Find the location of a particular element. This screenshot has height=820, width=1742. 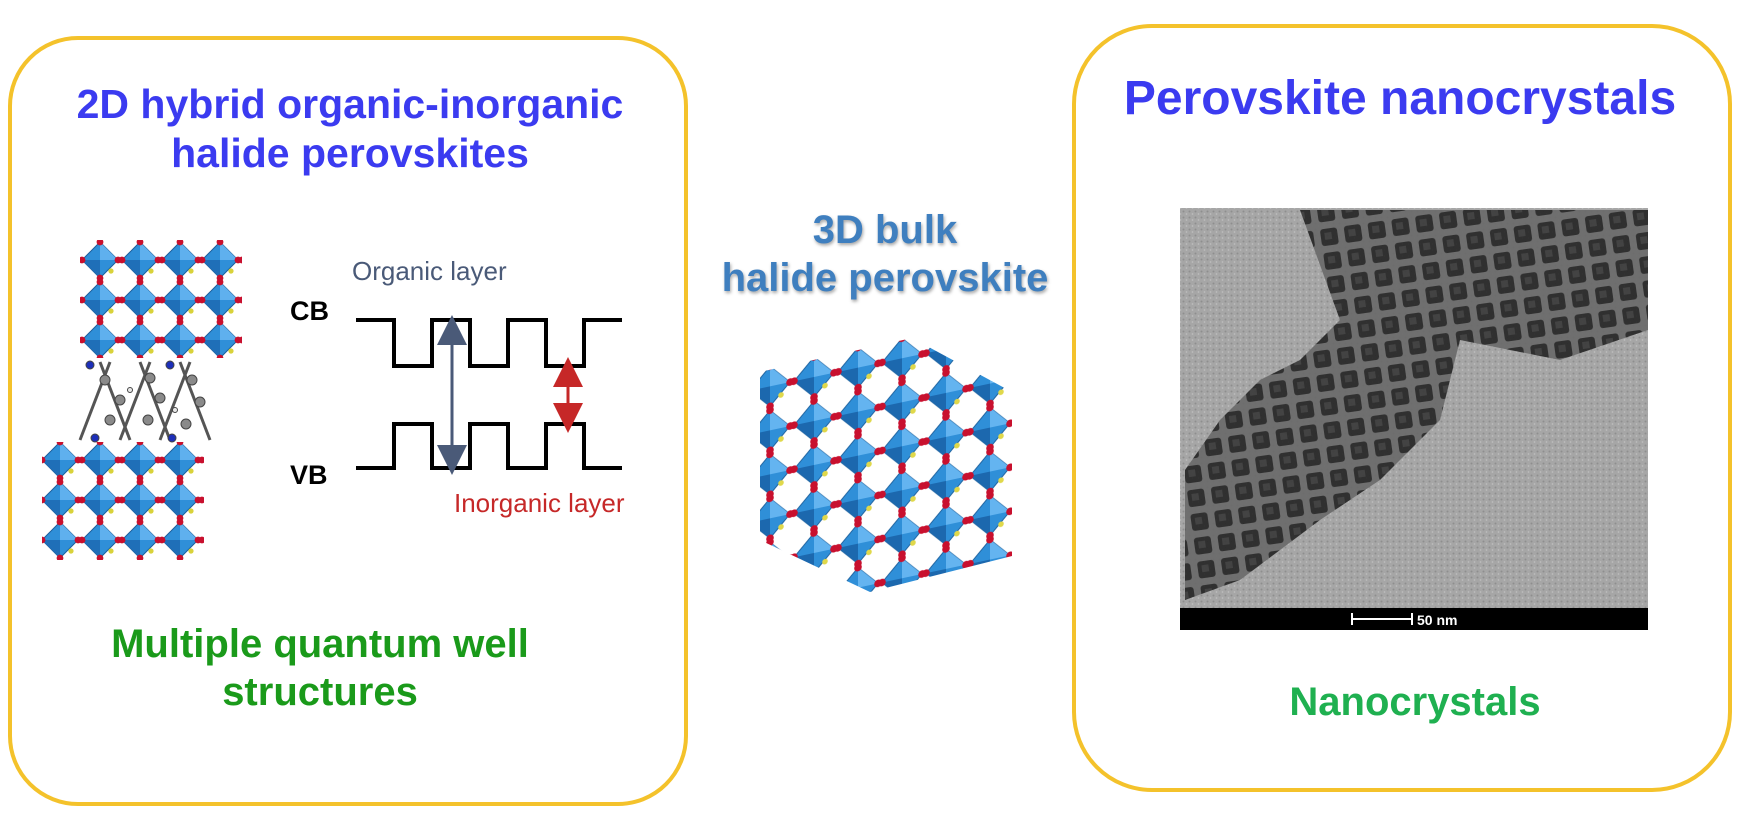

inorganic-layer-label: Inorganic layer is located at coordinates (539, 503).